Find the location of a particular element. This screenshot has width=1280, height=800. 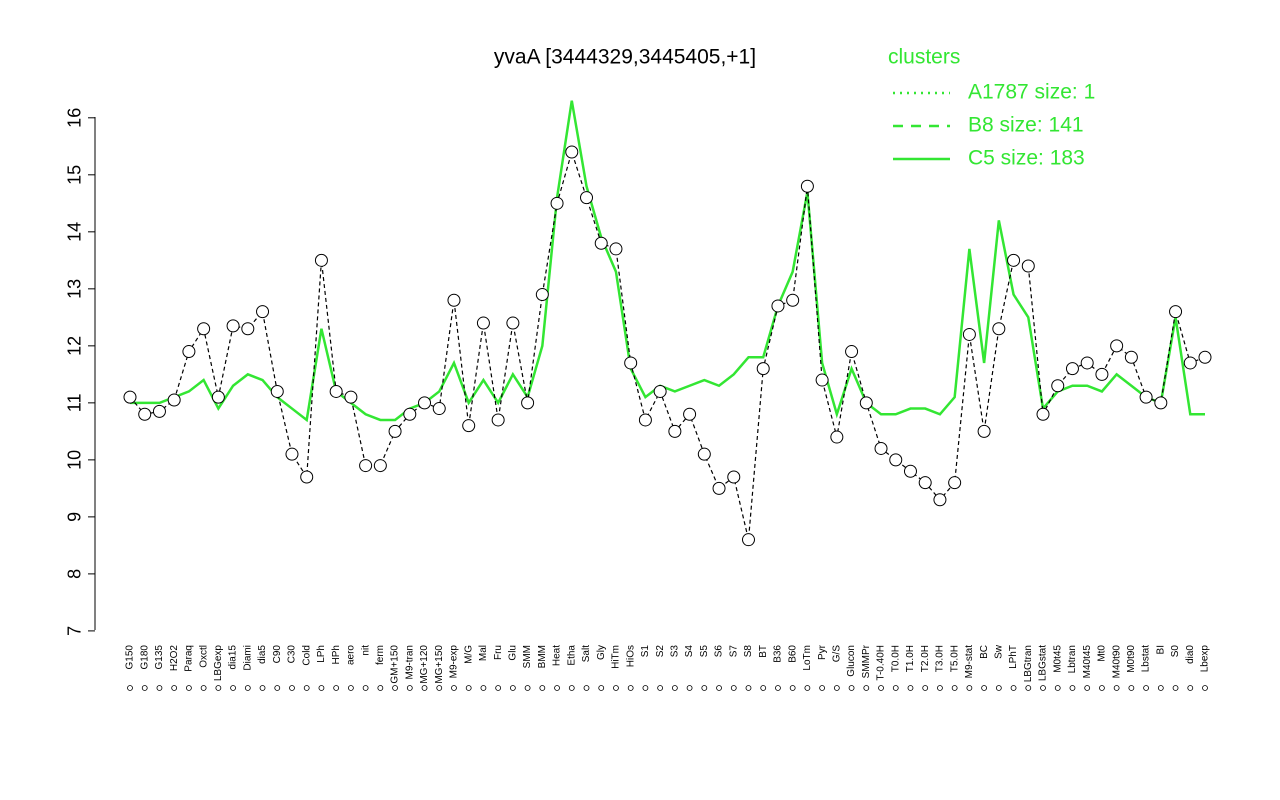

x-tick-label: ferm is located at coordinates (380, 655).